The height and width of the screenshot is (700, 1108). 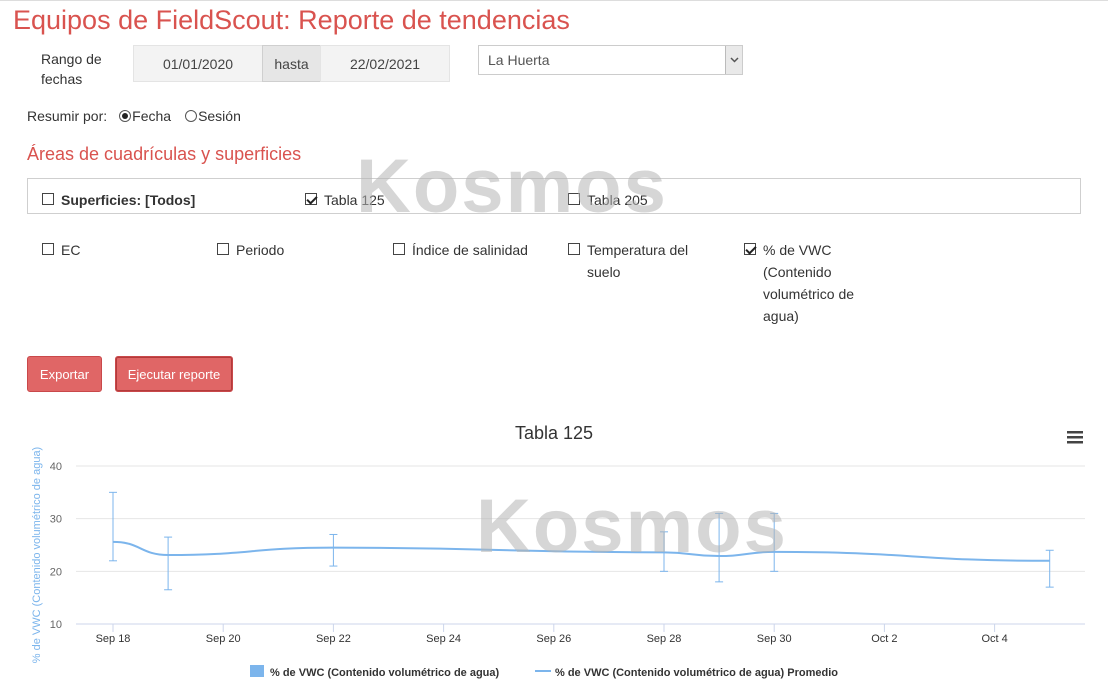 What do you see at coordinates (617, 200) in the screenshot?
I see `checkbox-label: Tabla 205` at bounding box center [617, 200].